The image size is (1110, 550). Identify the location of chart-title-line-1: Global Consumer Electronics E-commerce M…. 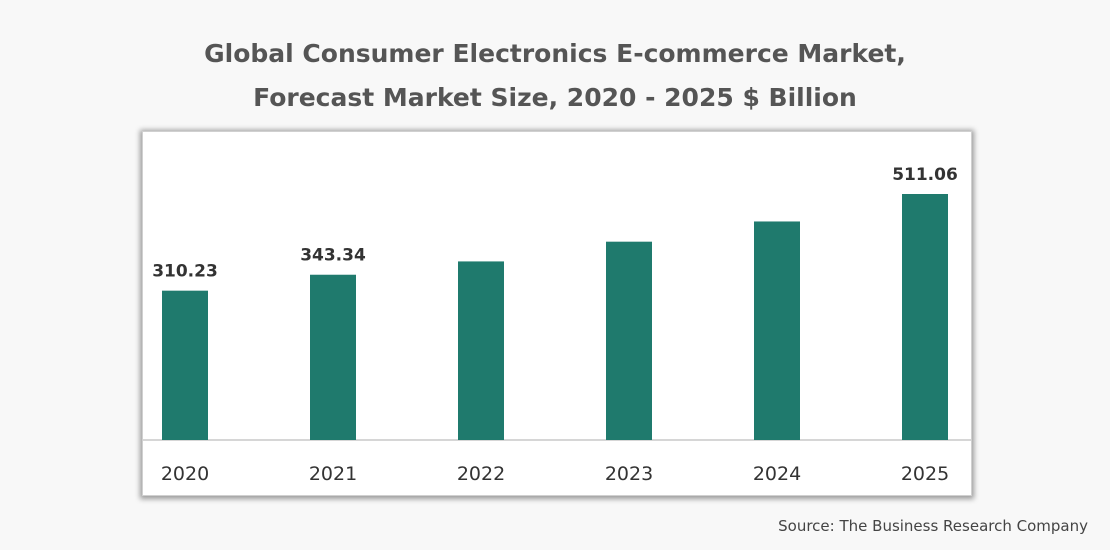
(555, 53).